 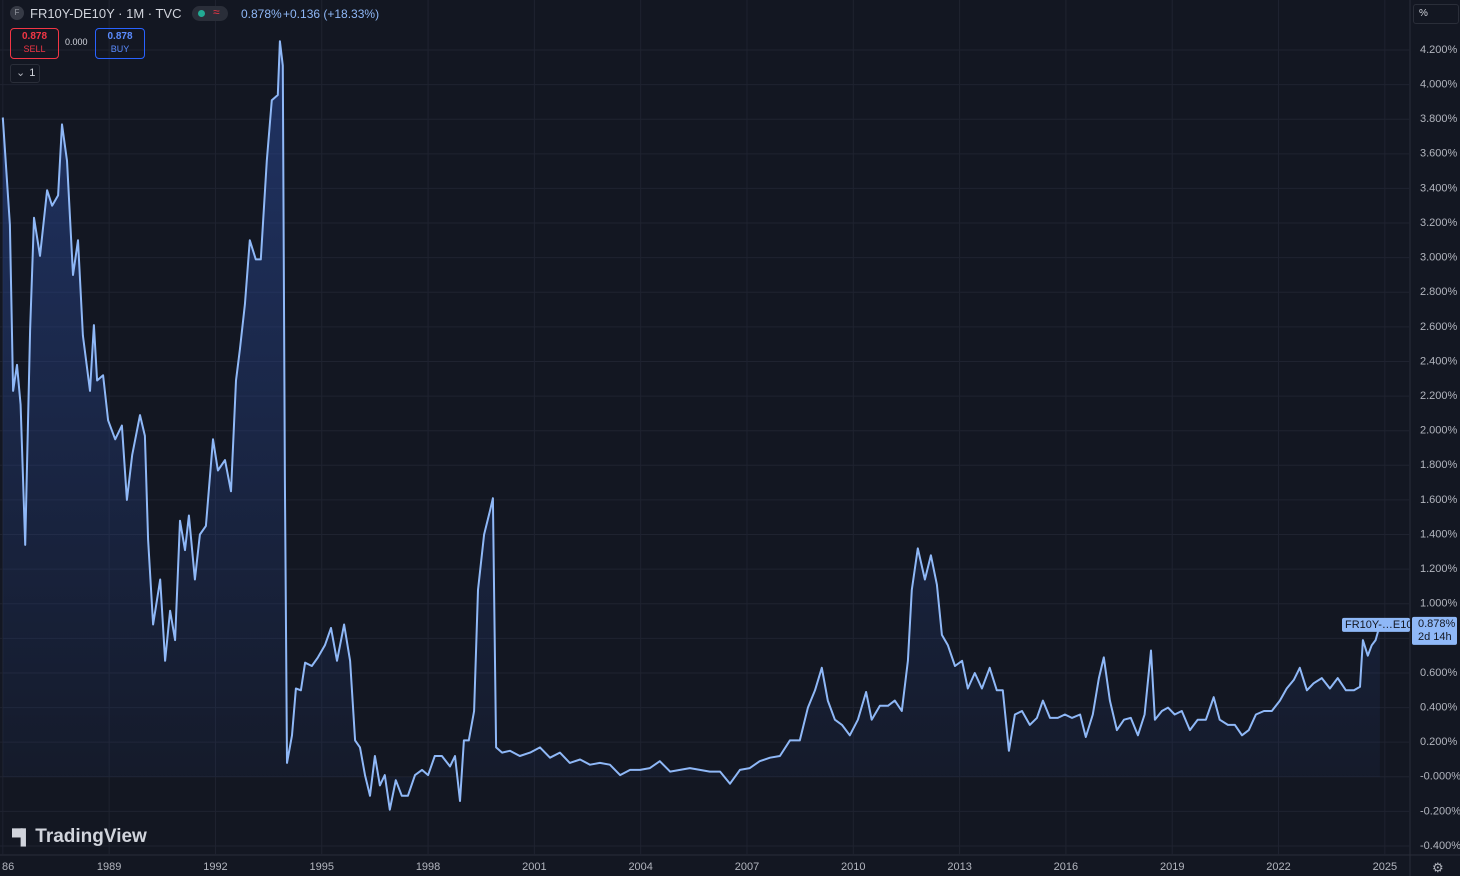 What do you see at coordinates (1439, 431) in the screenshot?
I see `y-tick-label: 2.000%` at bounding box center [1439, 431].